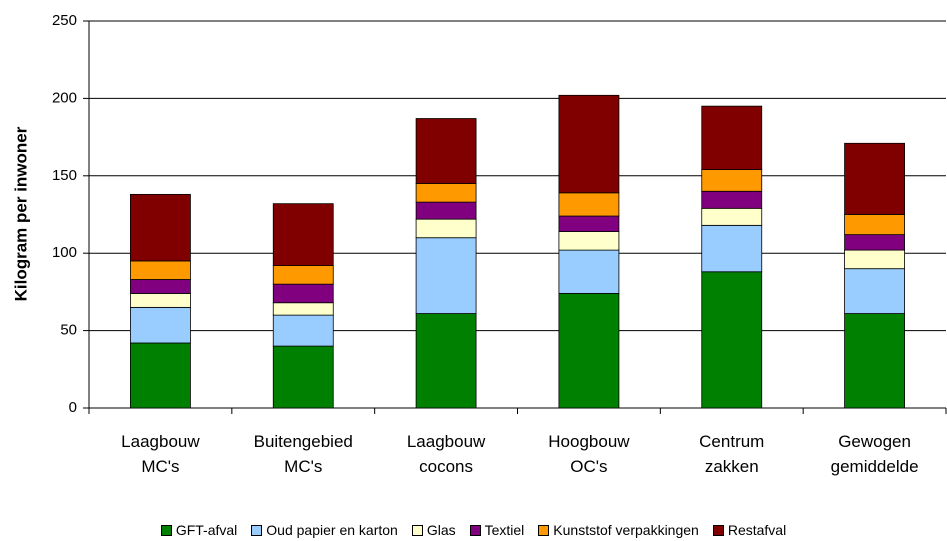 Image resolution: width=947 pixels, height=541 pixels. Describe the element at coordinates (73, 407) in the screenshot. I see `y-tick-label: 0` at that location.